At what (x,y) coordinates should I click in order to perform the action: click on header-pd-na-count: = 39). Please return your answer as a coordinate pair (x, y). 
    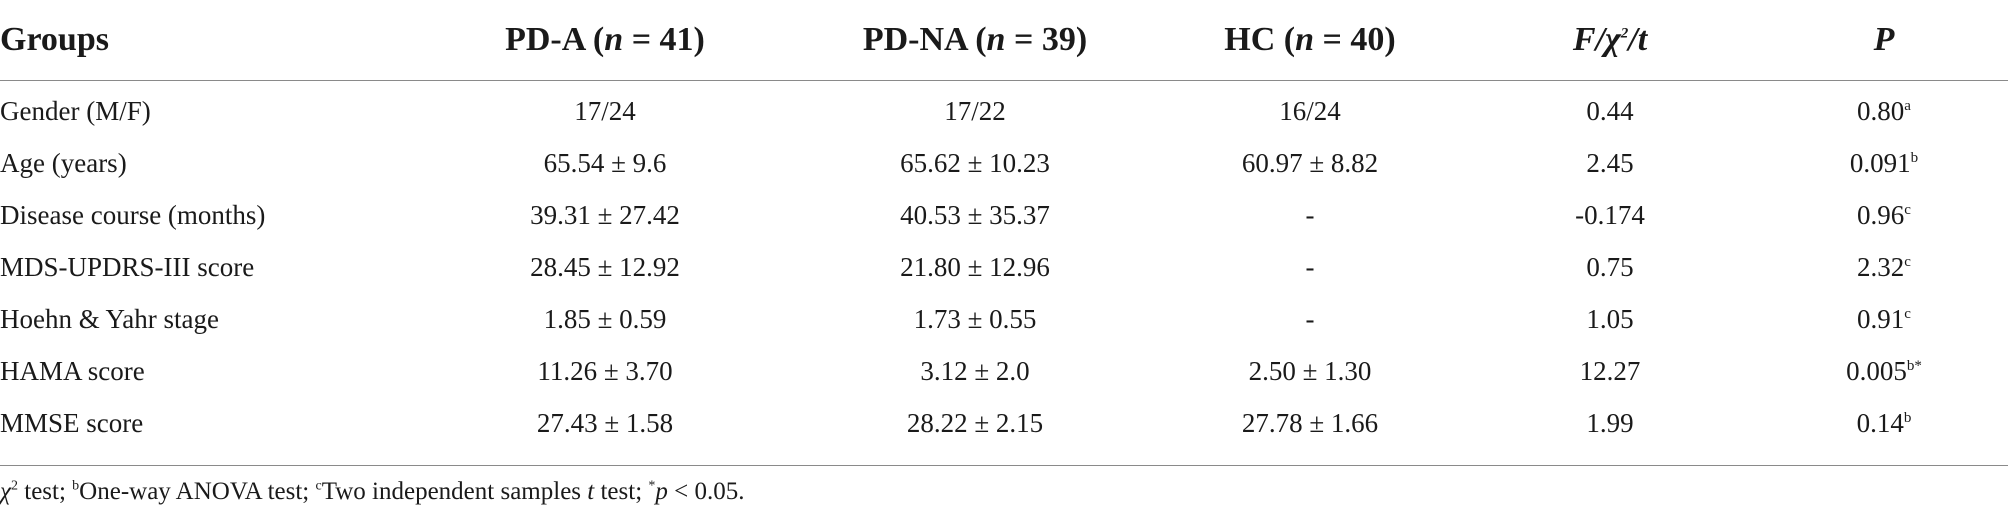
    Looking at the image, I should click on (1046, 39).